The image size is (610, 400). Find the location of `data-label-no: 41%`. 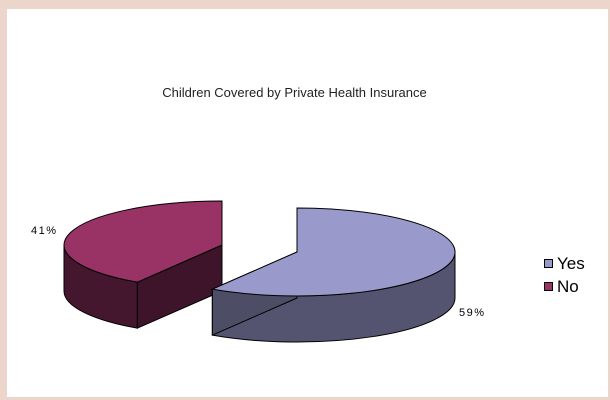

data-label-no: 41% is located at coordinates (44, 231).